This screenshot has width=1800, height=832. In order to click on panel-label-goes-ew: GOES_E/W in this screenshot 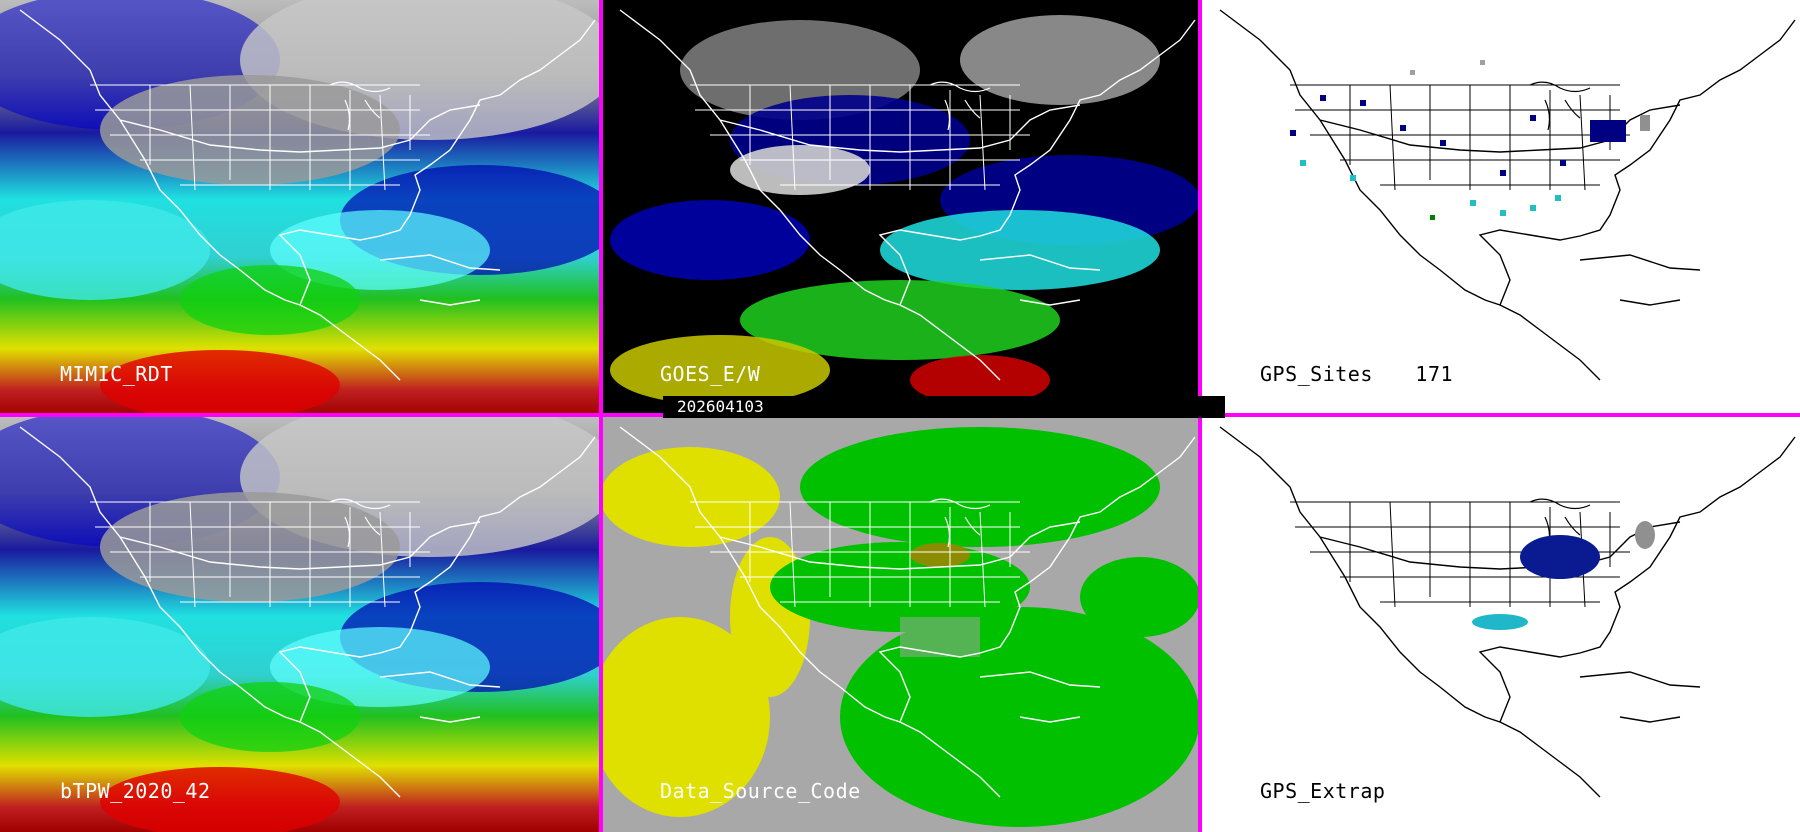, I will do `click(710, 374)`.